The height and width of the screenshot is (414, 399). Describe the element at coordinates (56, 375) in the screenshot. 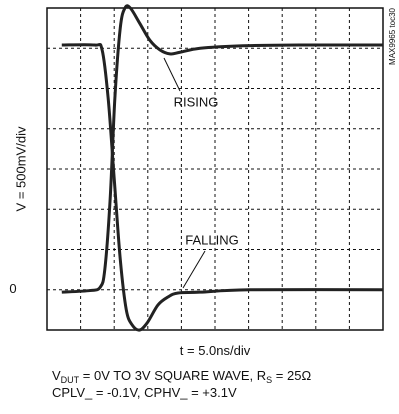

I see `note-part: V` at that location.